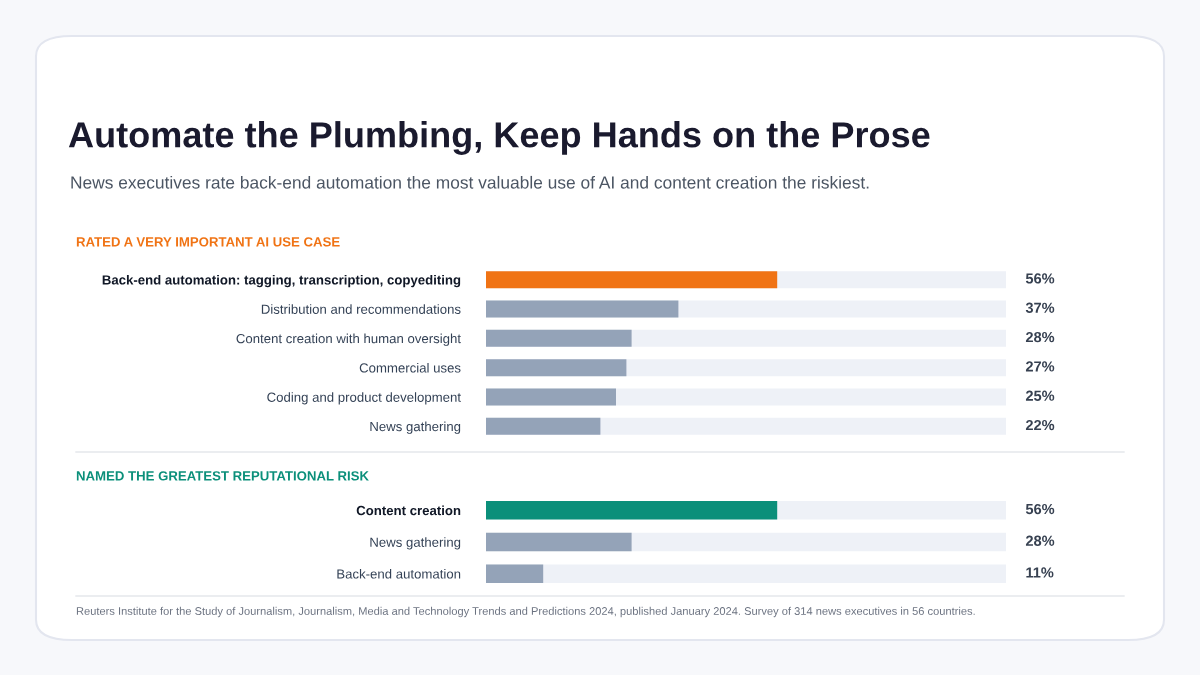 The width and height of the screenshot is (1200, 675). What do you see at coordinates (408, 510) in the screenshot?
I see `y-tick-label: Content creation` at bounding box center [408, 510].